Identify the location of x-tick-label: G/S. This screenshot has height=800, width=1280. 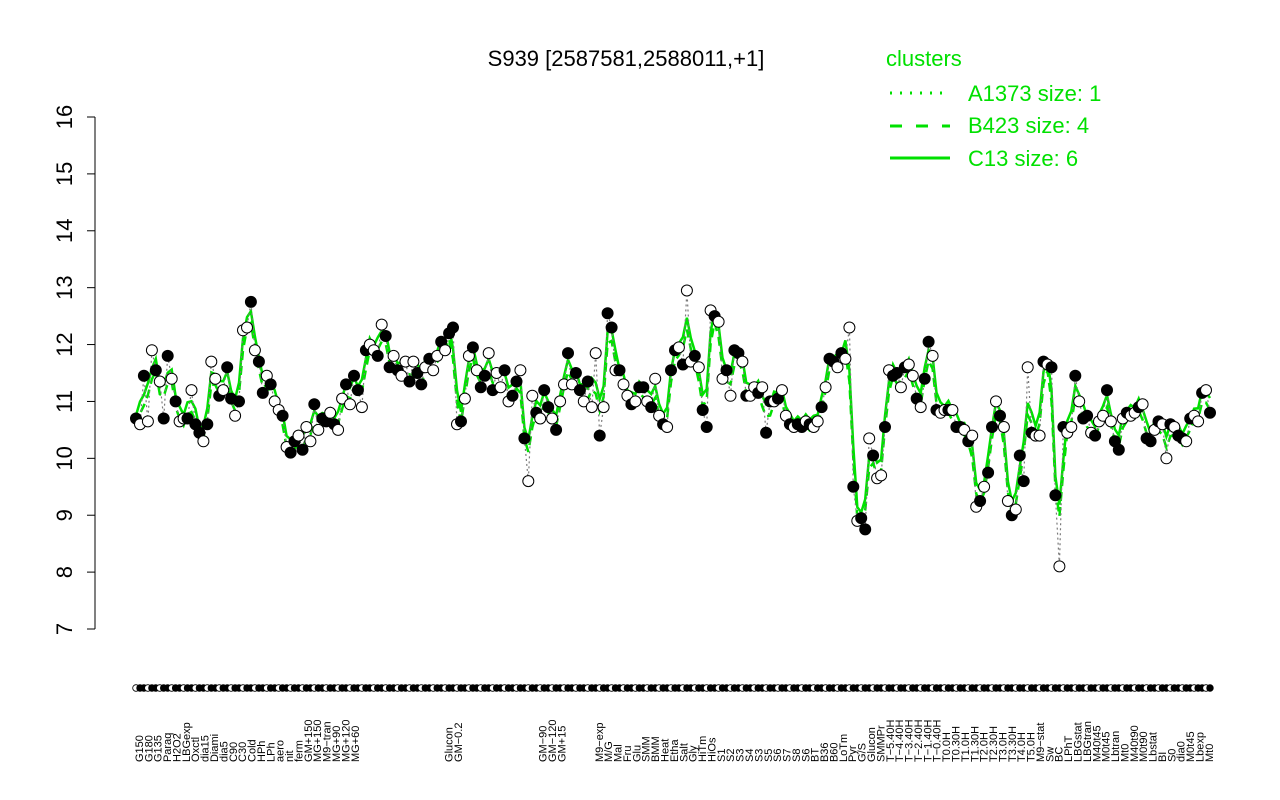
(863, 752).